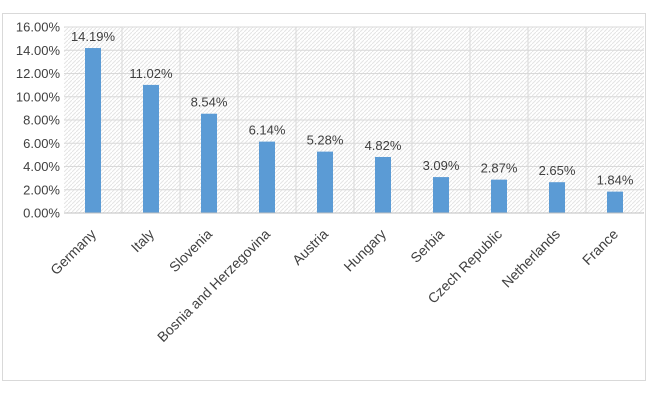 This screenshot has width=650, height=400. I want to click on bar-france, so click(615, 202).